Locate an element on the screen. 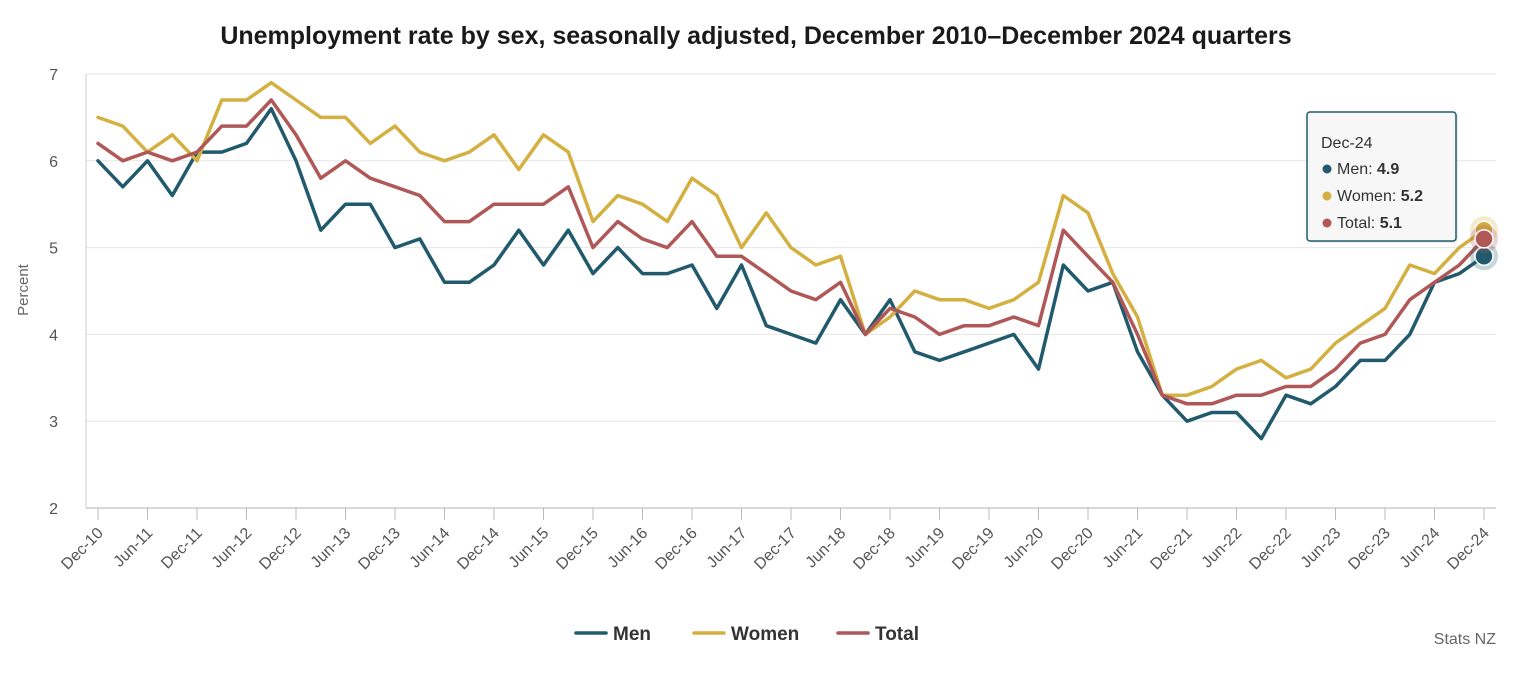 This screenshot has width=1528, height=684. x-tick-label: Dec-16 is located at coordinates (676, 549).